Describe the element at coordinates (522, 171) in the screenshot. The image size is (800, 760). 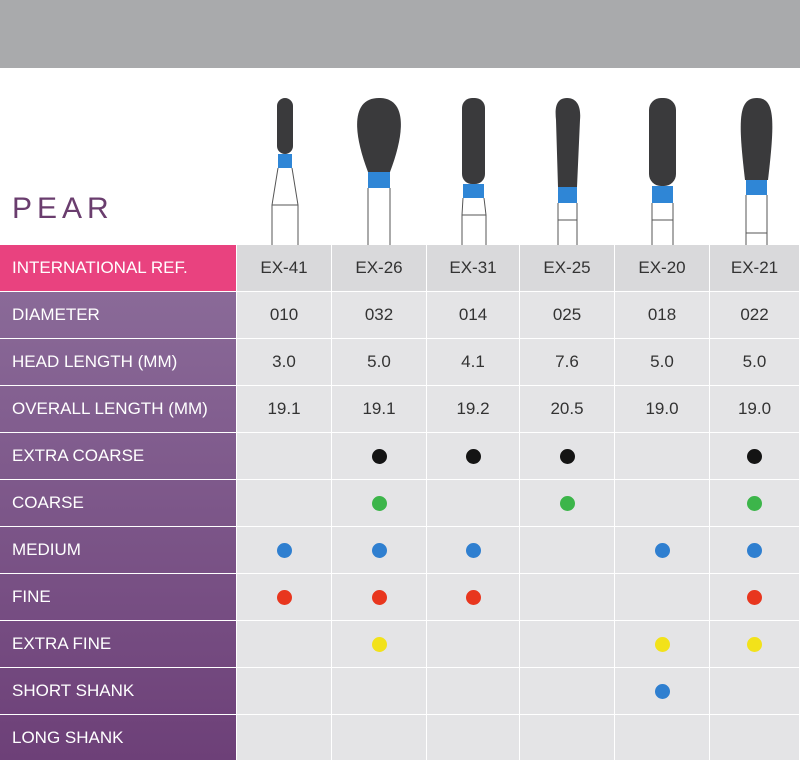
I see `bur-illustrations` at that location.